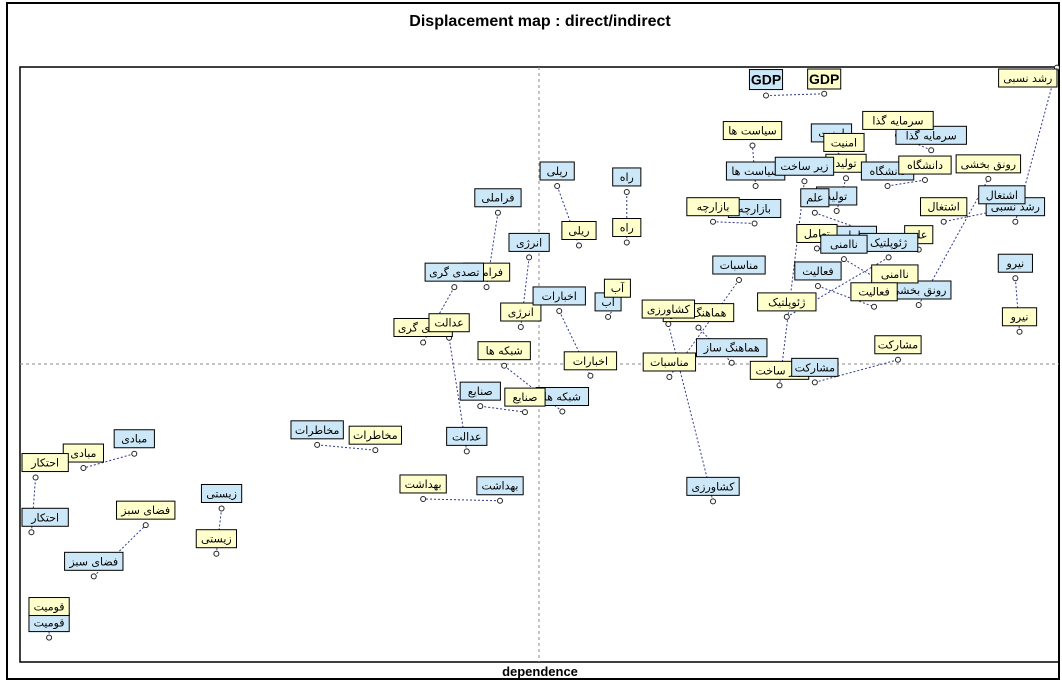 This screenshot has height=682, width=1062. I want to click on point-22-direct-label: فراملی, so click(498, 198).